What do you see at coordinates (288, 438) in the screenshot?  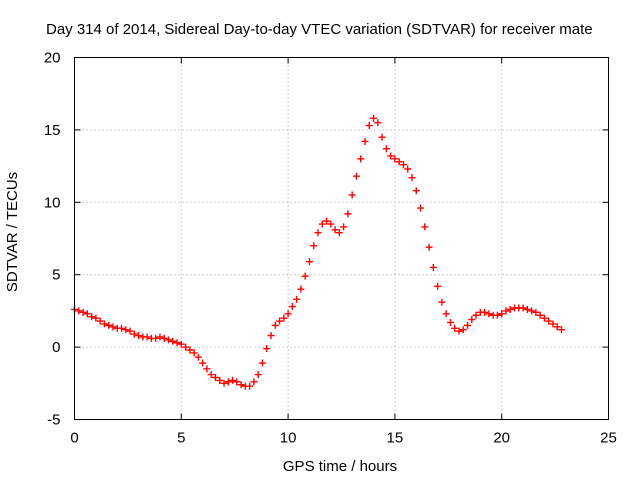 I see `x-tick-label: 10` at bounding box center [288, 438].